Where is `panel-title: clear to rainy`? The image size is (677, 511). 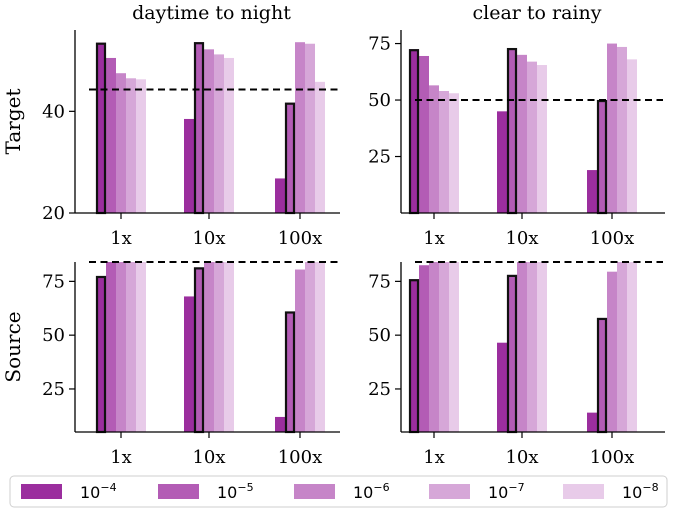 panel-title: clear to rainy is located at coordinates (537, 13).